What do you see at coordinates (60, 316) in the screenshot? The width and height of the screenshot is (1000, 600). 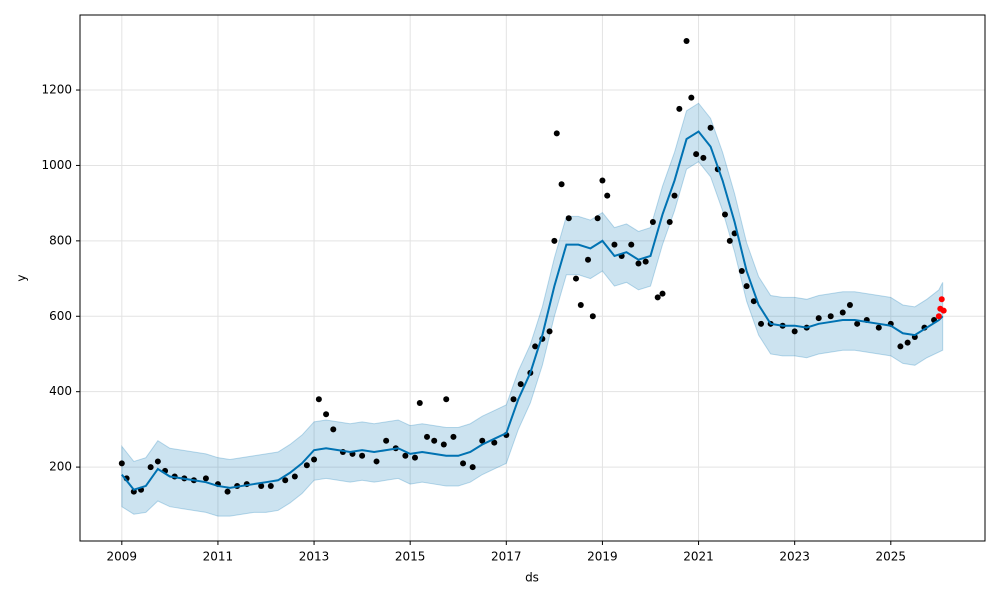 I see `y-tick-label: 600` at bounding box center [60, 316].